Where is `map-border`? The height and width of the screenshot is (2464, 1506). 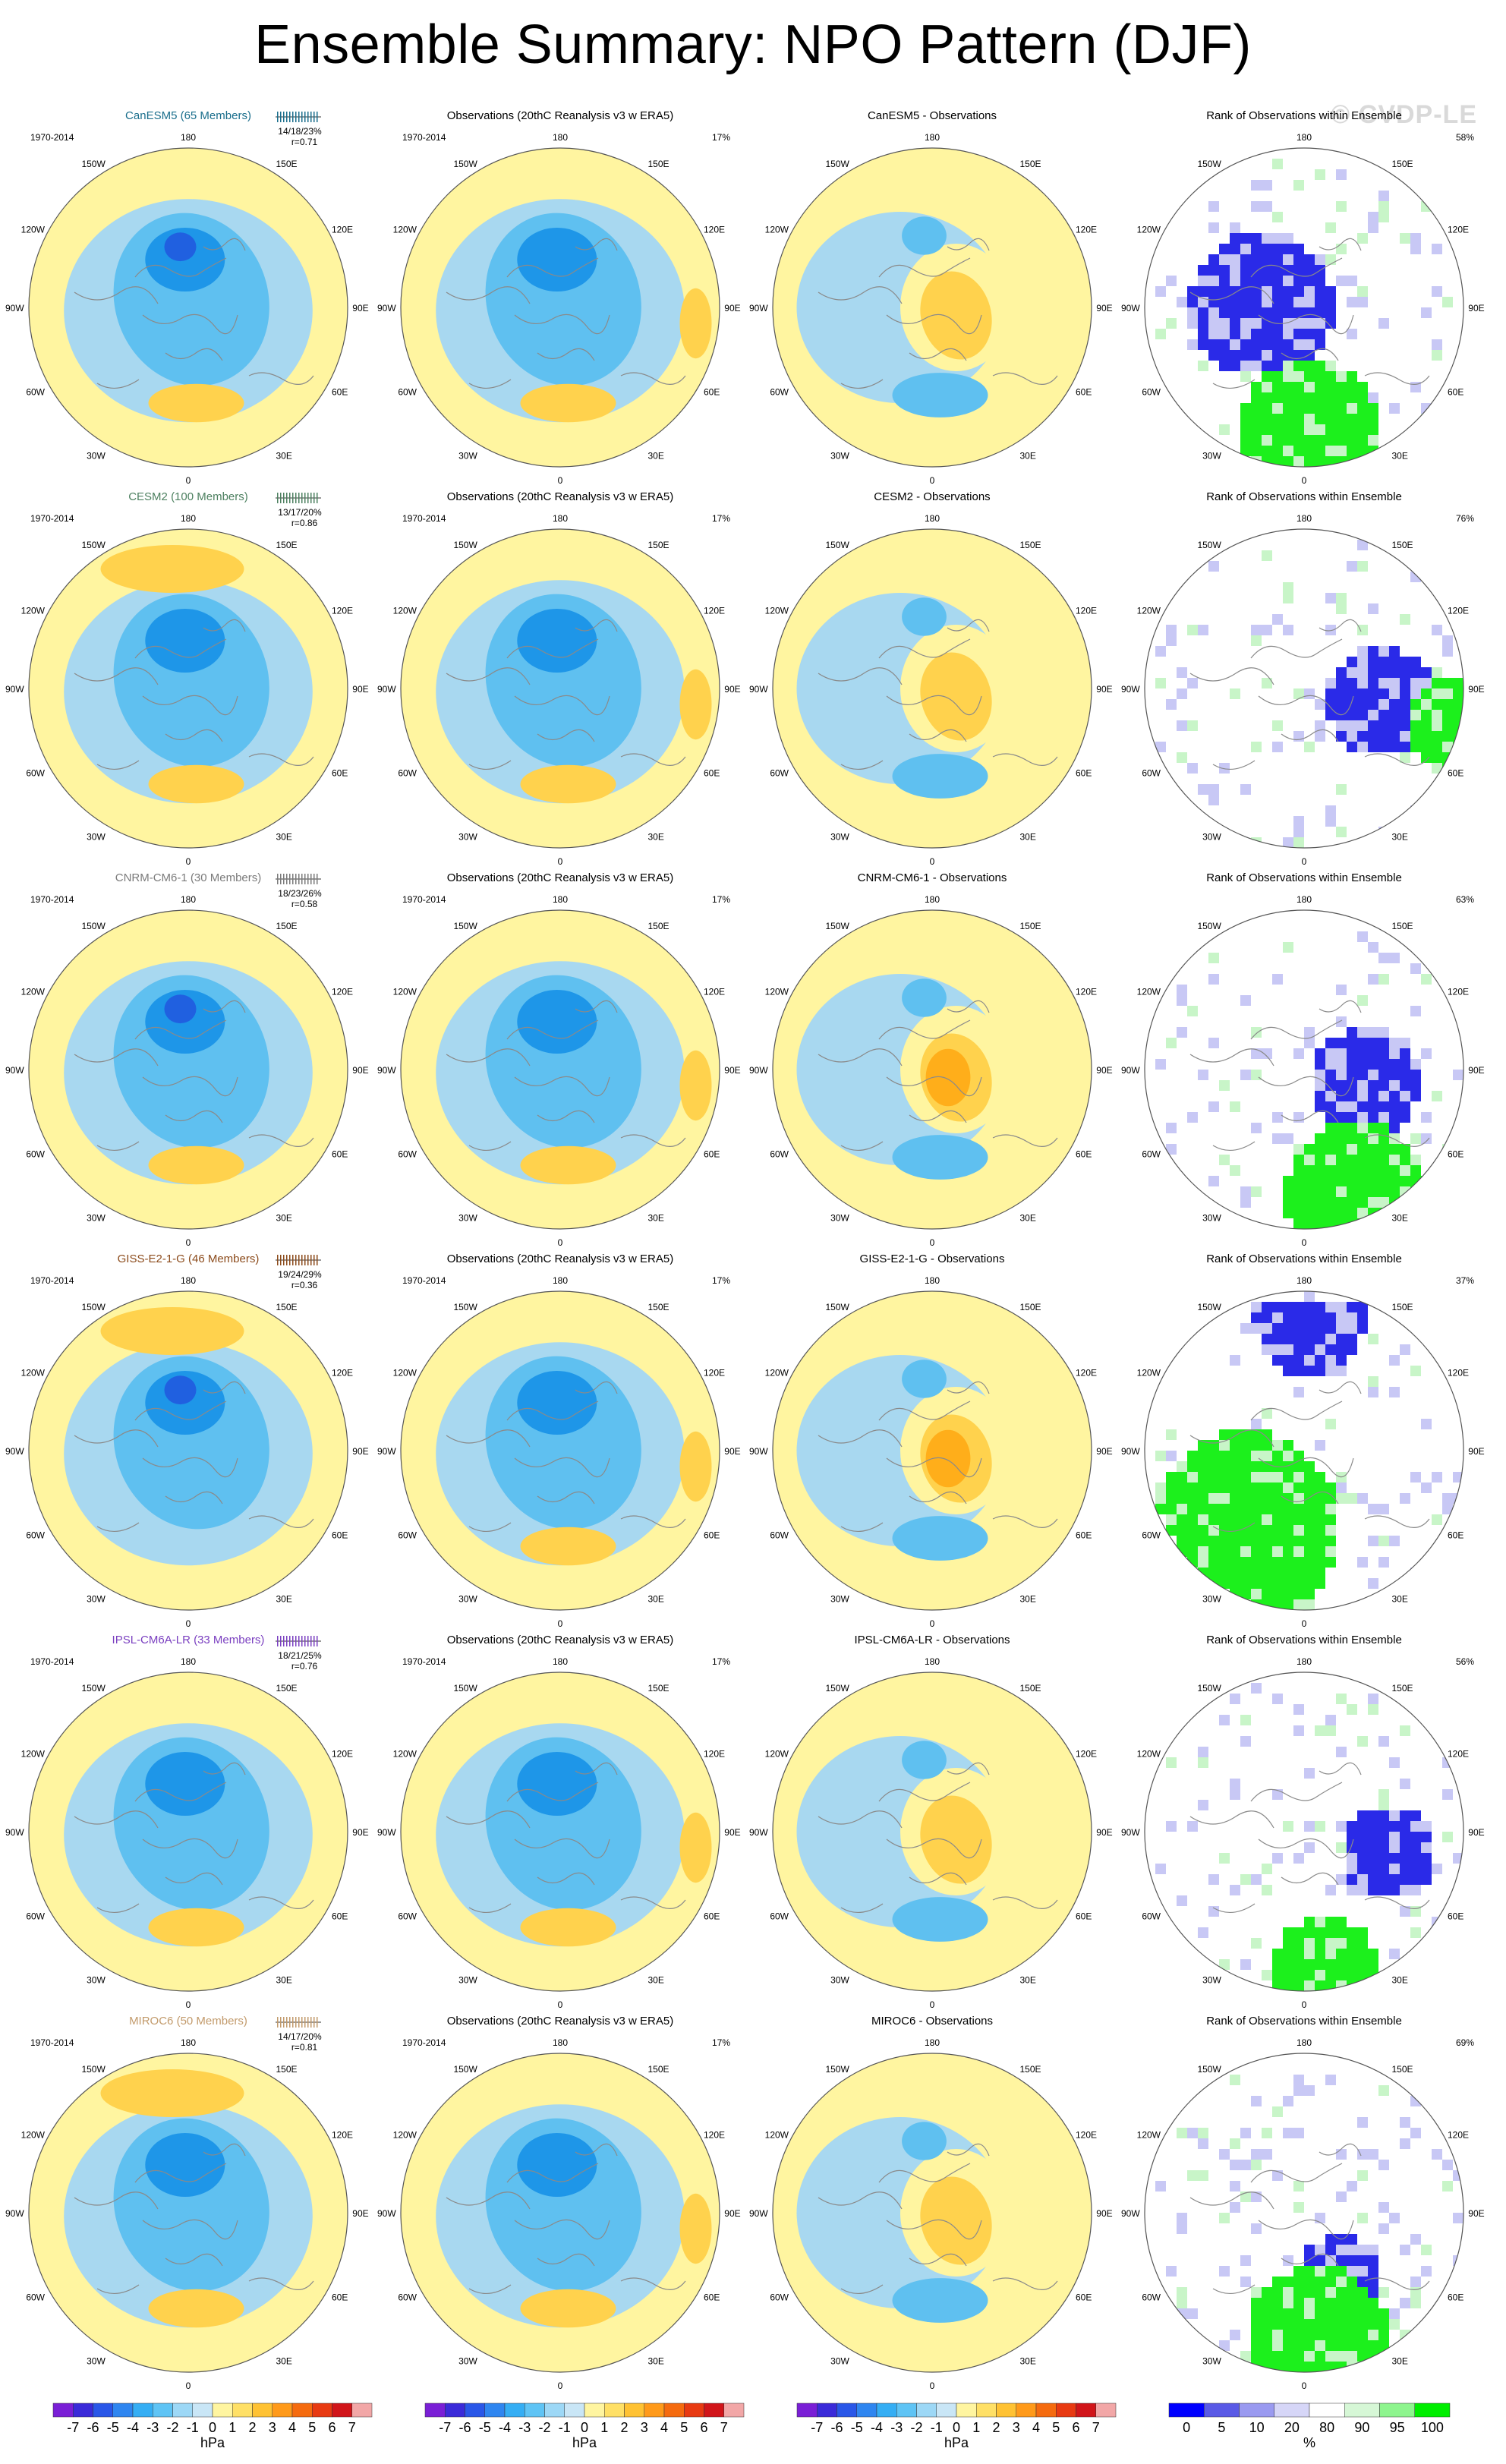
map-border is located at coordinates (188, 2213).